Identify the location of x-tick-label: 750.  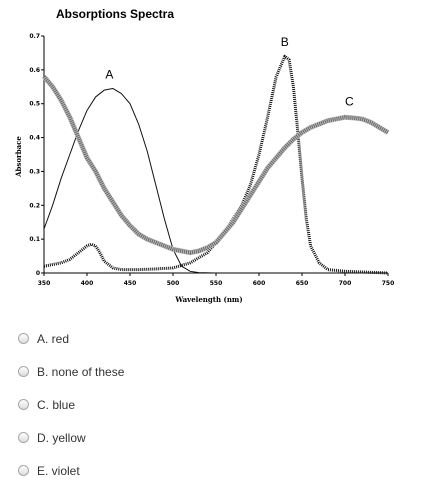
(388, 283).